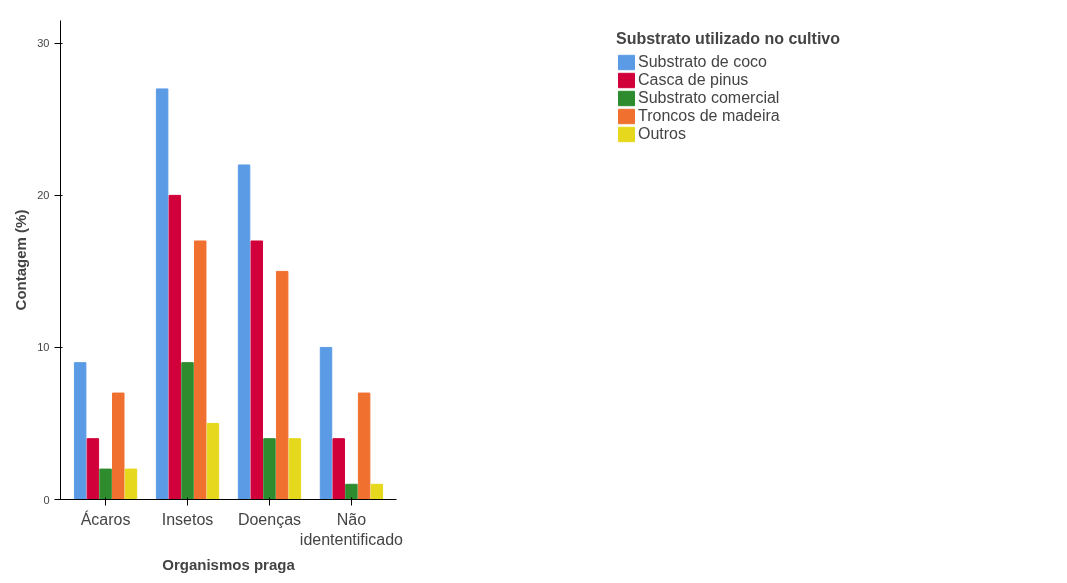 This screenshot has width=1067, height=583. Describe the element at coordinates (187, 519) in the screenshot. I see `x-tick-label: Insetos` at that location.